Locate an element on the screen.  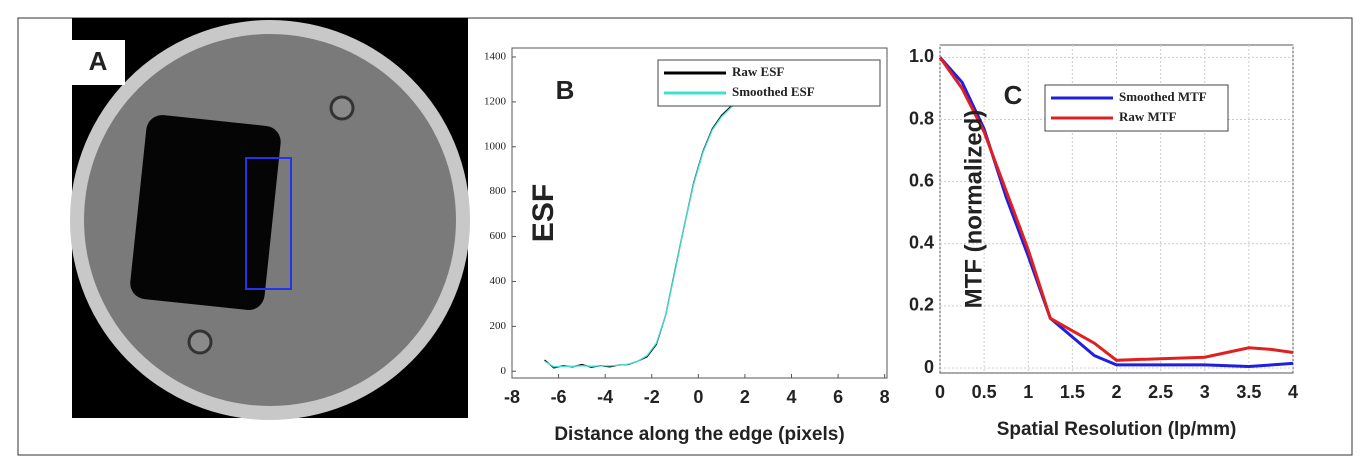
y-tick-label: 800 is located at coordinates (498, 191).